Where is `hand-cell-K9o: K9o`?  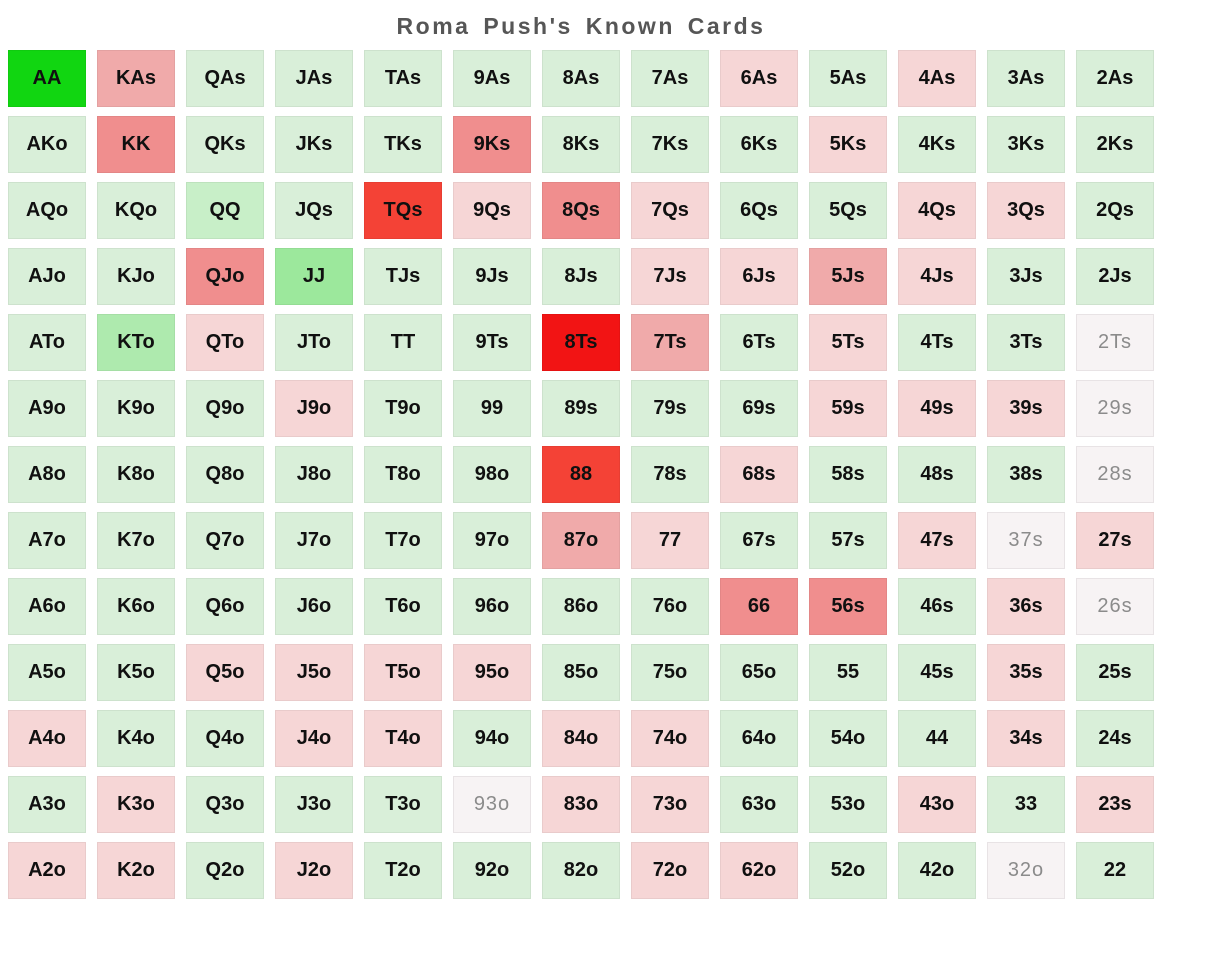
hand-cell-K9o: K9o is located at coordinates (136, 408).